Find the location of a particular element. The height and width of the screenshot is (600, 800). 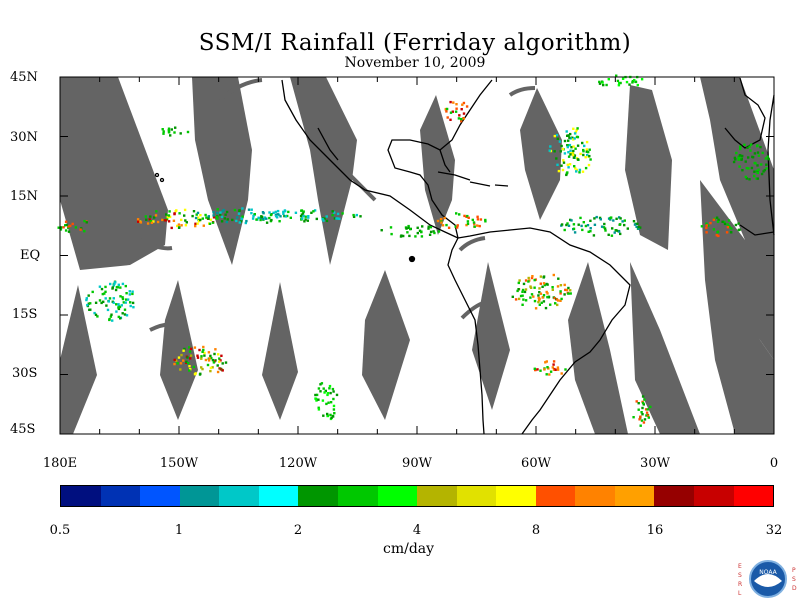

noaa-badge-icon: NOAA is located at coordinates (768, 579).